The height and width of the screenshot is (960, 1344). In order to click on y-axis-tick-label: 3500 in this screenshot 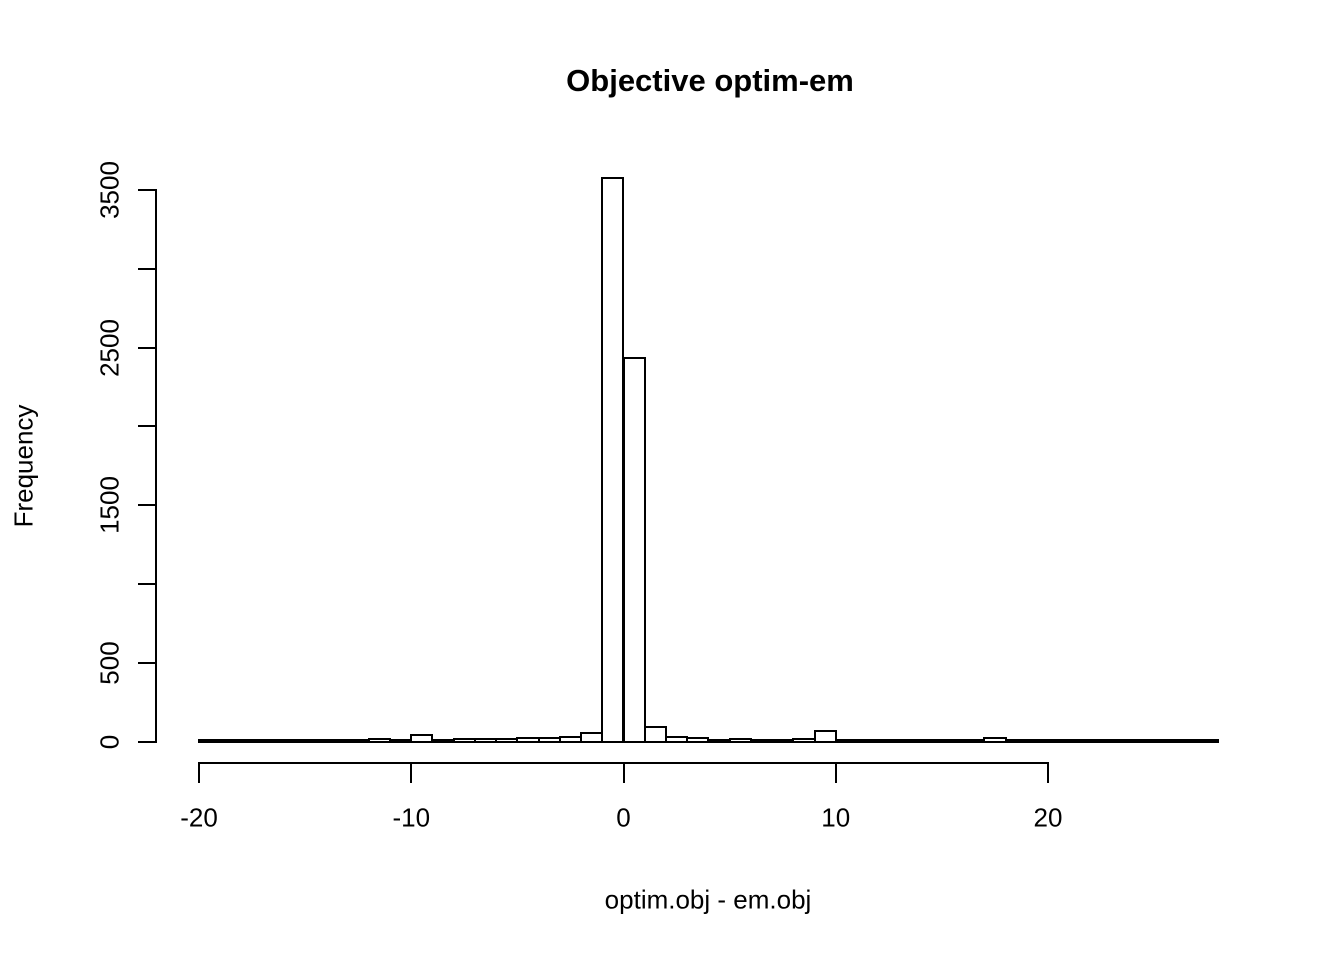, I will do `click(109, 190)`.